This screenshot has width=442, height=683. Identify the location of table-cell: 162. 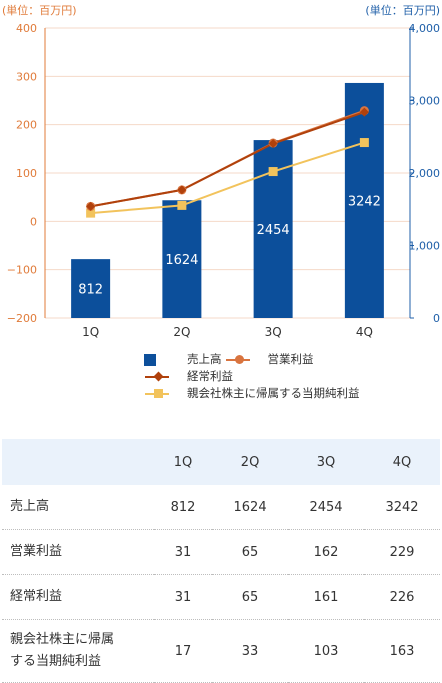
(326, 552).